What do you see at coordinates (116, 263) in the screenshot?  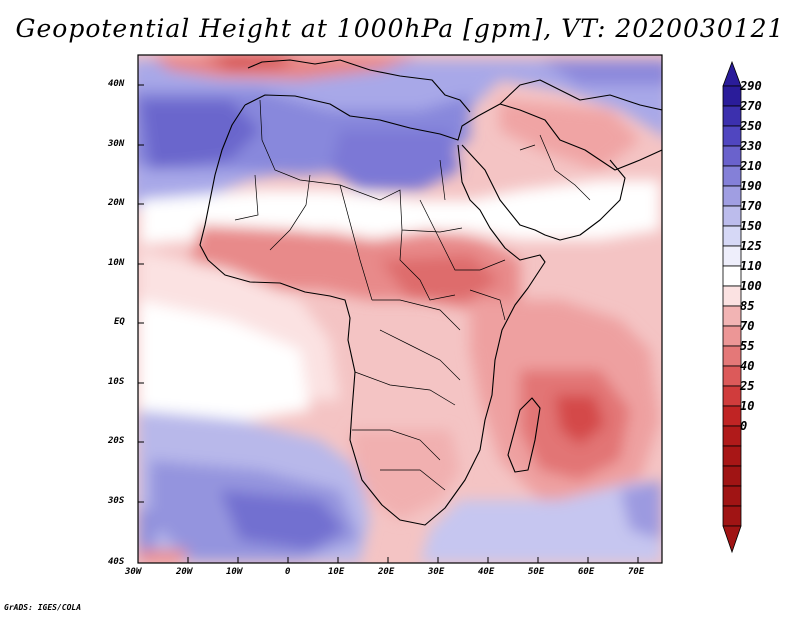 I see `lat-tick: 10N` at bounding box center [116, 263].